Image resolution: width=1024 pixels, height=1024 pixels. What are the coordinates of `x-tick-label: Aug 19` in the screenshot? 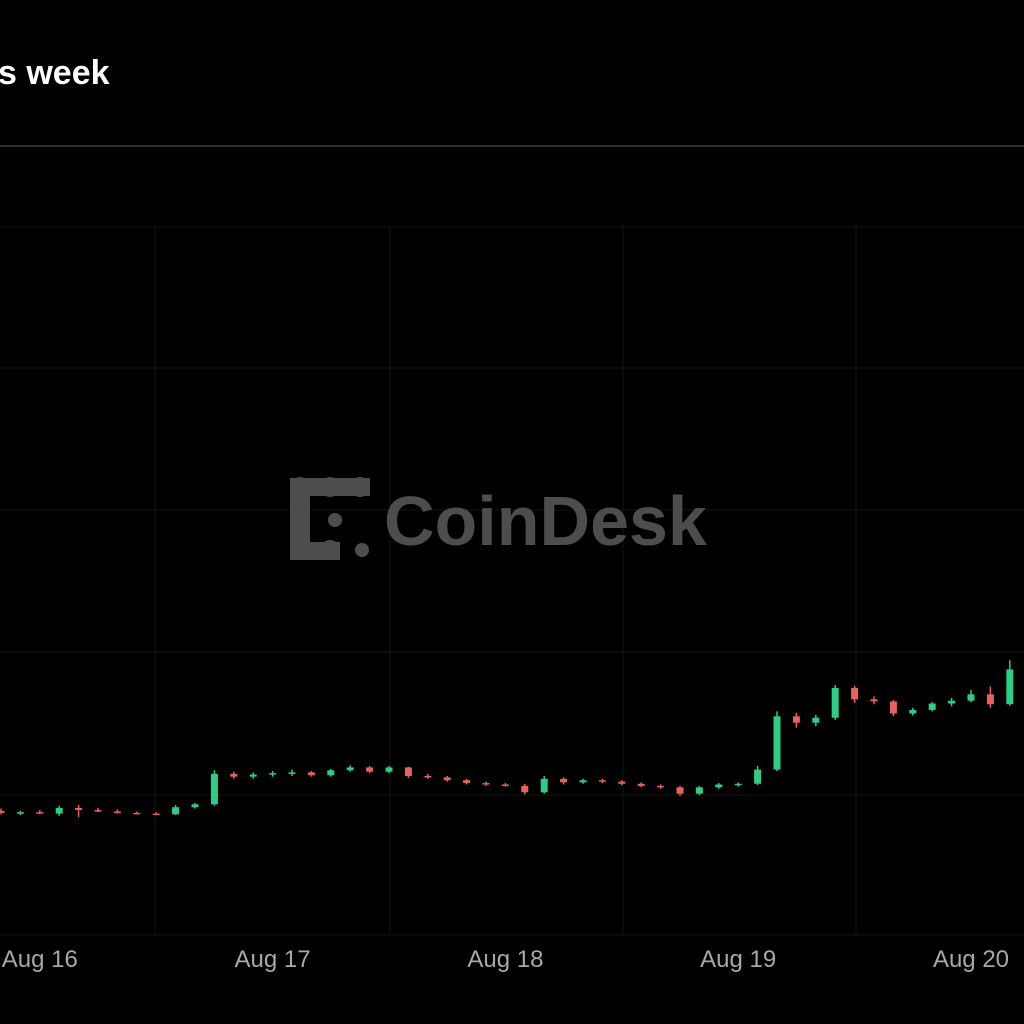 It's located at (738, 959).